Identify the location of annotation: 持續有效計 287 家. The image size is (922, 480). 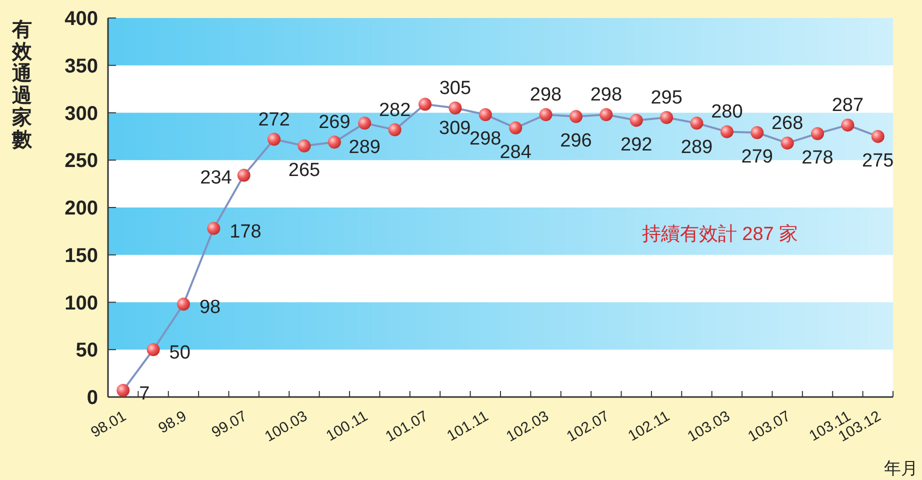
(720, 234).